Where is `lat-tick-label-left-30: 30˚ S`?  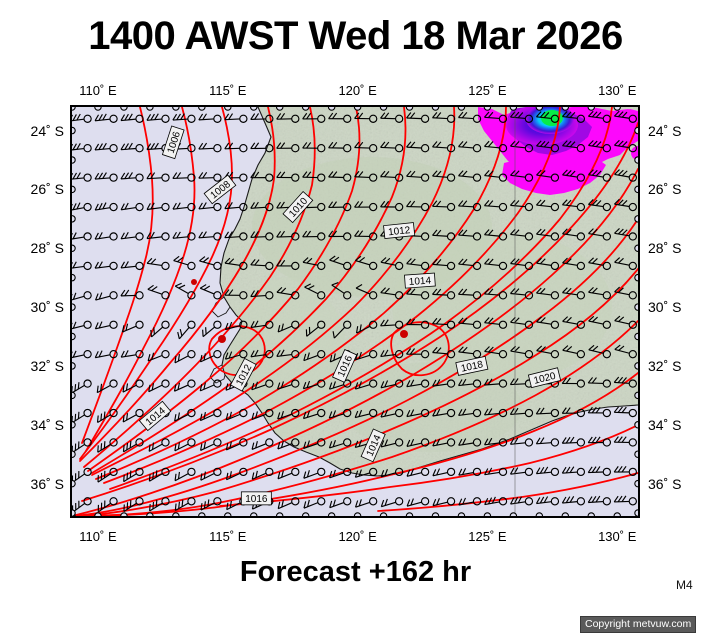 lat-tick-label-left-30: 30˚ S is located at coordinates (47, 307).